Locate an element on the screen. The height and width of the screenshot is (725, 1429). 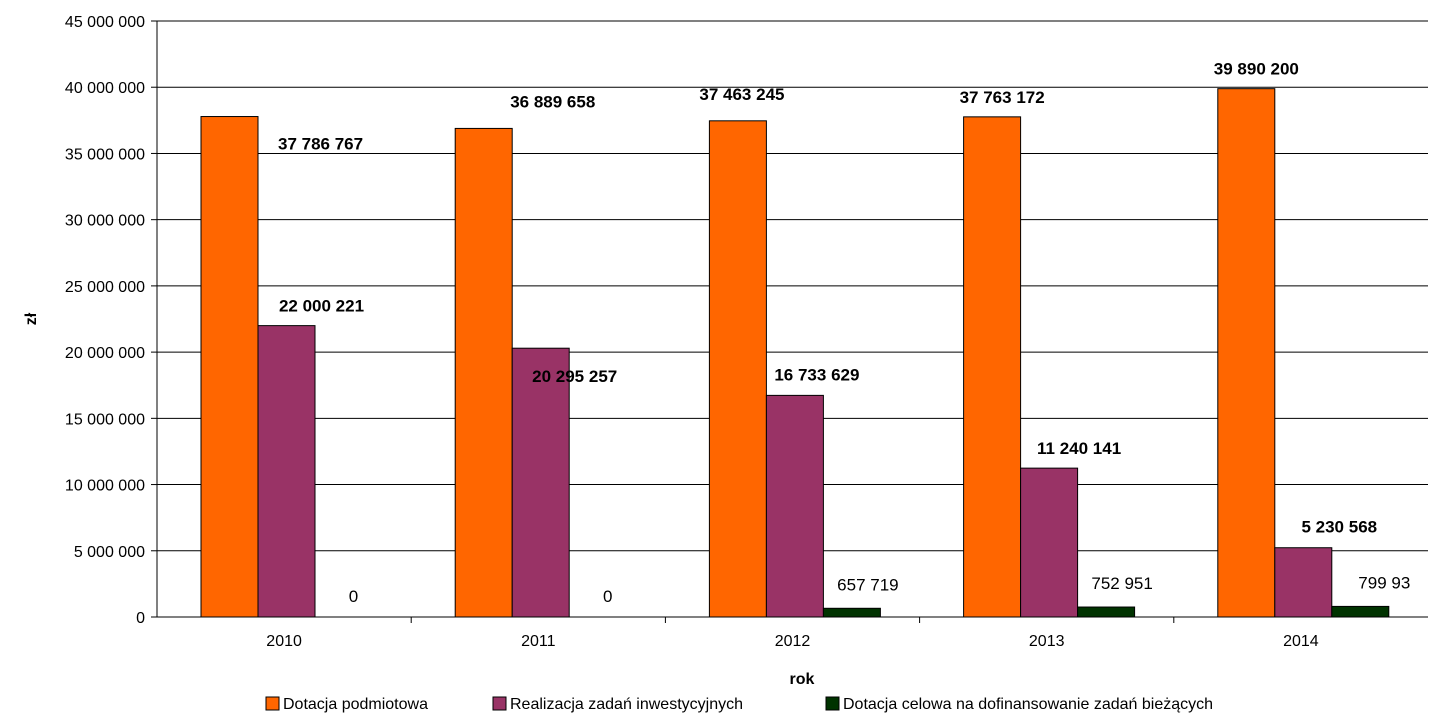
legend-label: Dotacja podmiotowa is located at coordinates (355, 704).